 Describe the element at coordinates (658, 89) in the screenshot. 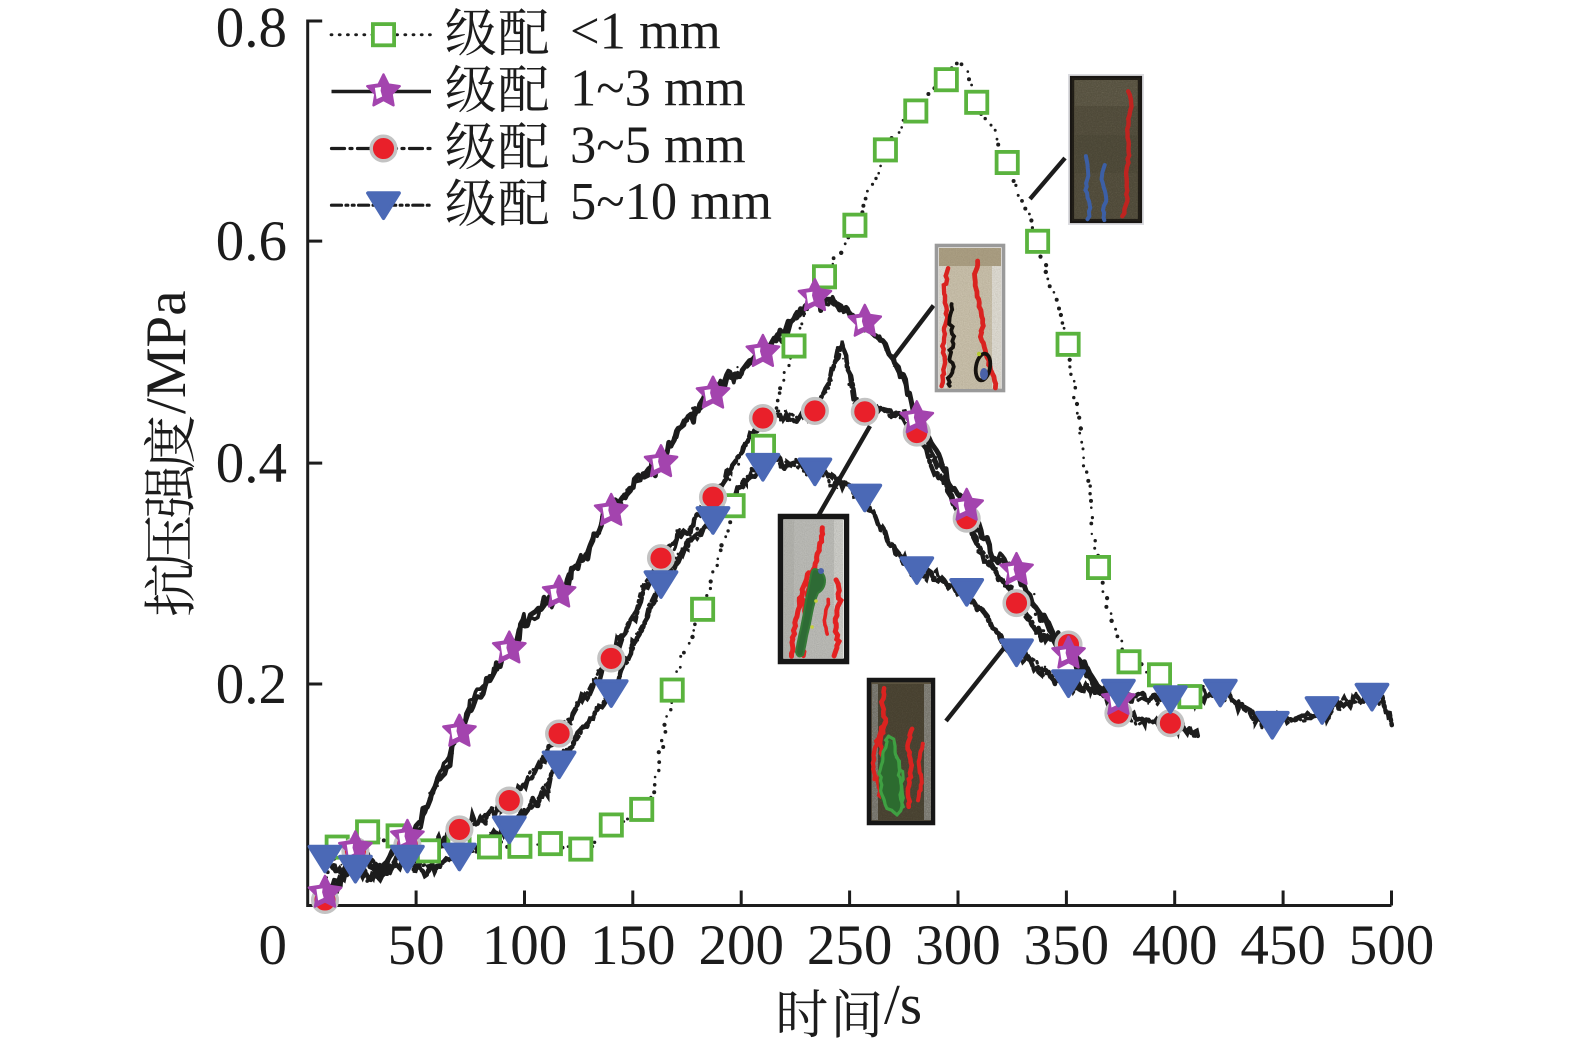

I see `svg-text: 1~3 mm` at that location.